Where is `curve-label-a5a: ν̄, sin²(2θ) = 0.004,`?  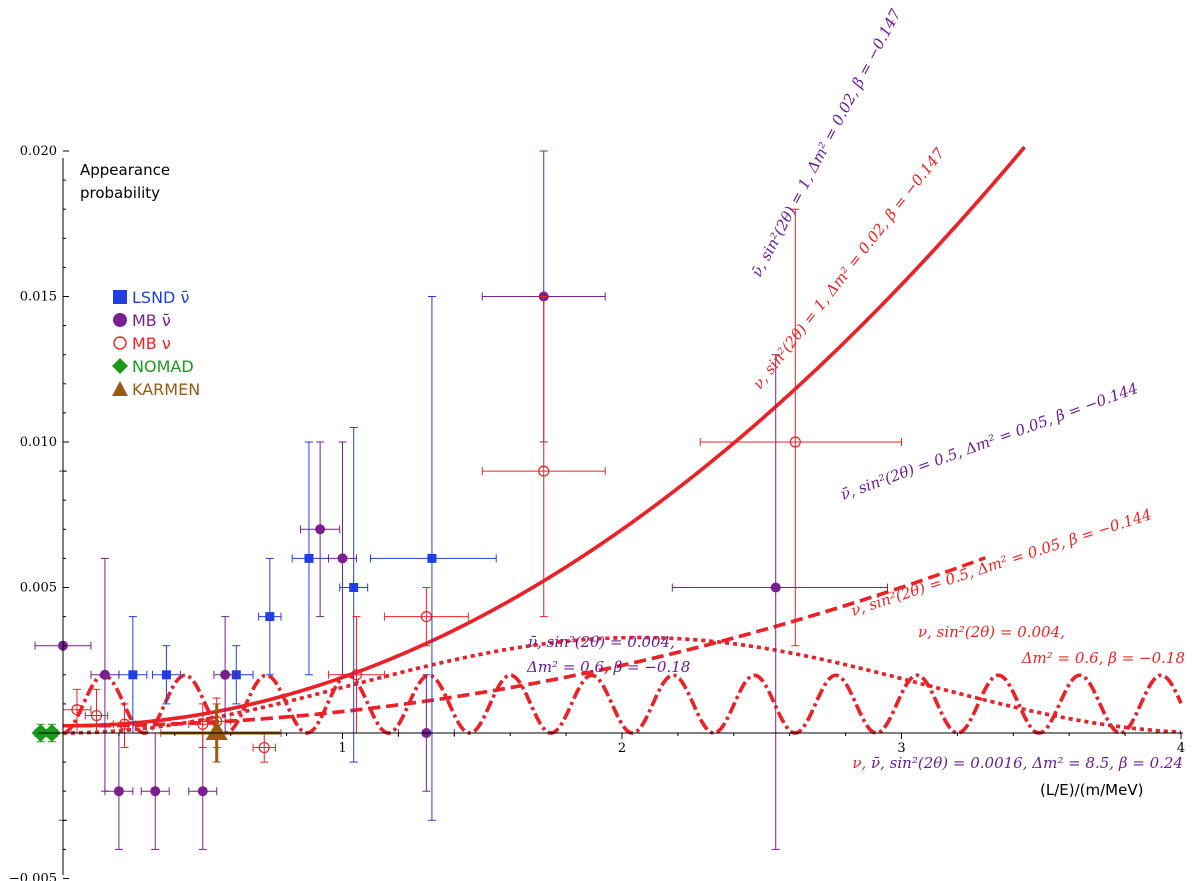
curve-label-a5a: ν̄, sin²(2θ) = 0.004, is located at coordinates (601, 642).